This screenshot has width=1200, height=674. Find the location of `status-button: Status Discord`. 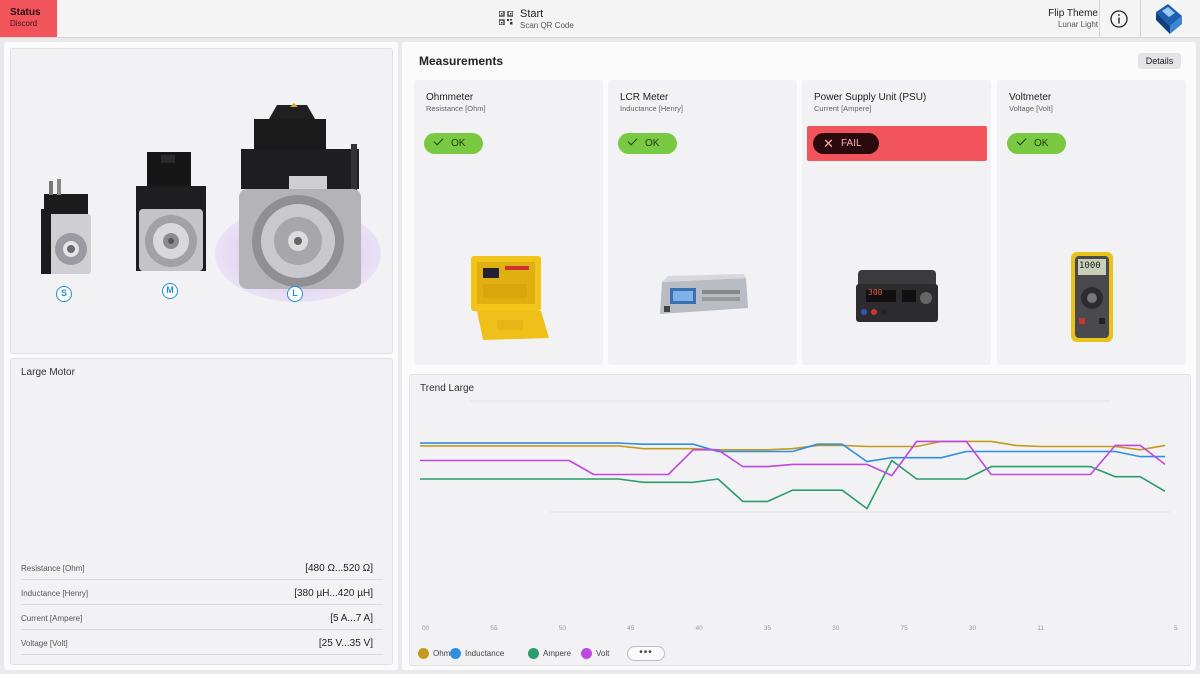

status-button: Status Discord is located at coordinates (28, 18).